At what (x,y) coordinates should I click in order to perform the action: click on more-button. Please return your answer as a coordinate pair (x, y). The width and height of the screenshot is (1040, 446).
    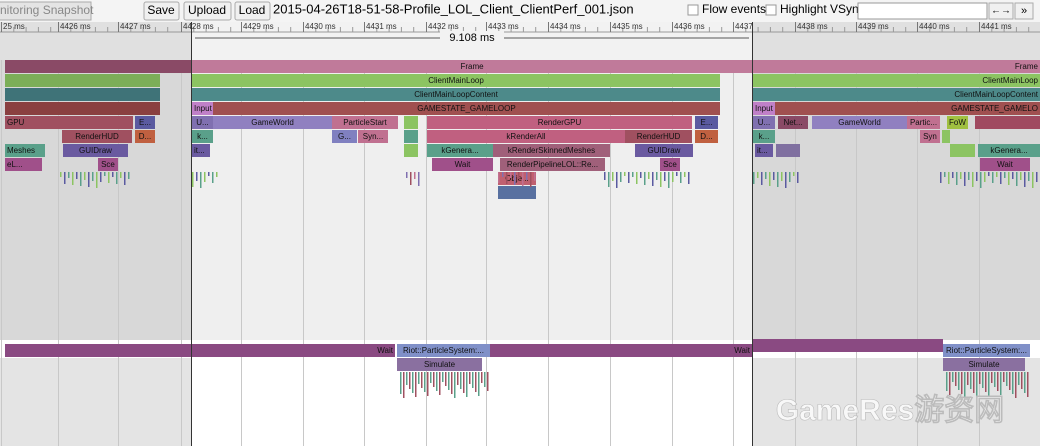
    Looking at the image, I should click on (1024, 11).